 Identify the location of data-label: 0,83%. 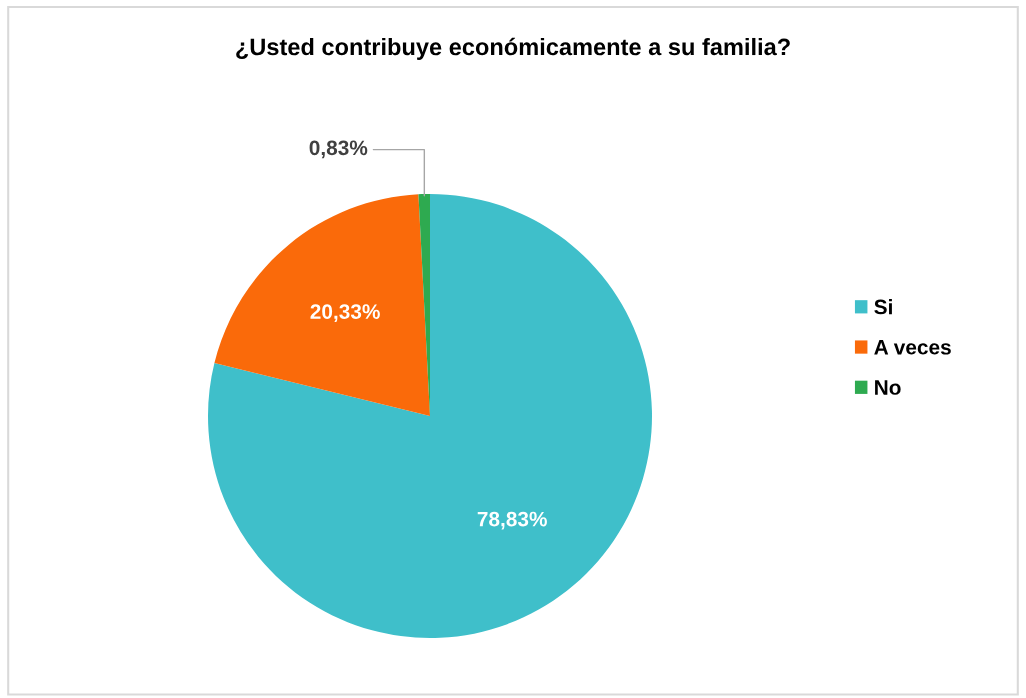
(338, 149).